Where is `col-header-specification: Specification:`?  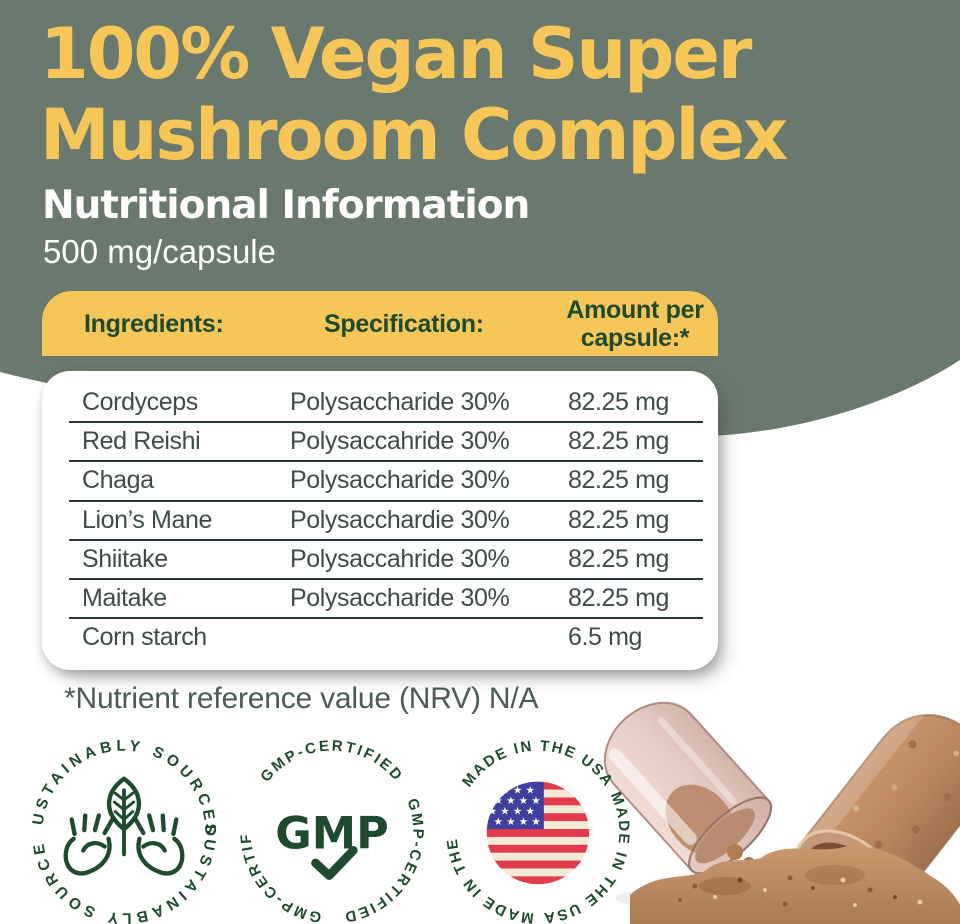 col-header-specification: Specification: is located at coordinates (404, 324).